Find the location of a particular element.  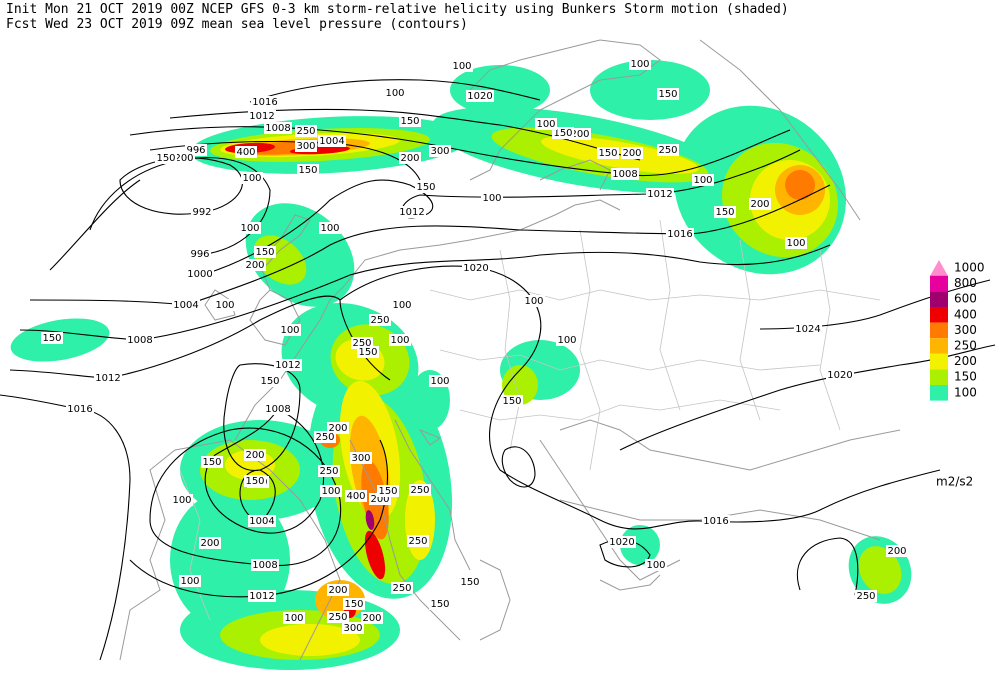

legend-unit: m2/s2 is located at coordinates (954, 482).